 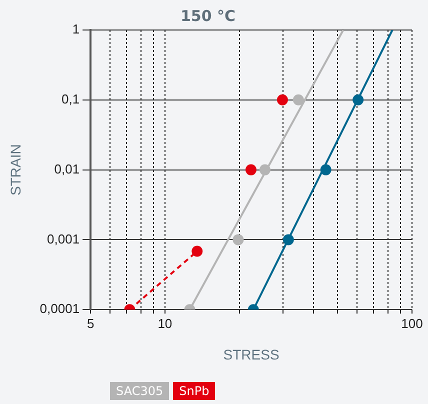 What do you see at coordinates (70, 98) in the screenshot?
I see `y-tick-label: 0,1` at bounding box center [70, 98].